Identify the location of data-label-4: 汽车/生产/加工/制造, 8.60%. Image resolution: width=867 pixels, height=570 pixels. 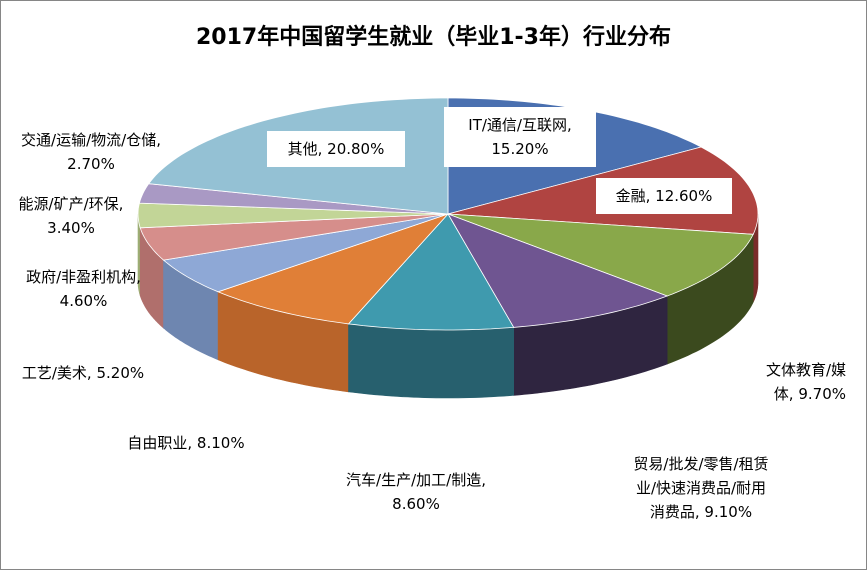
(416, 492).